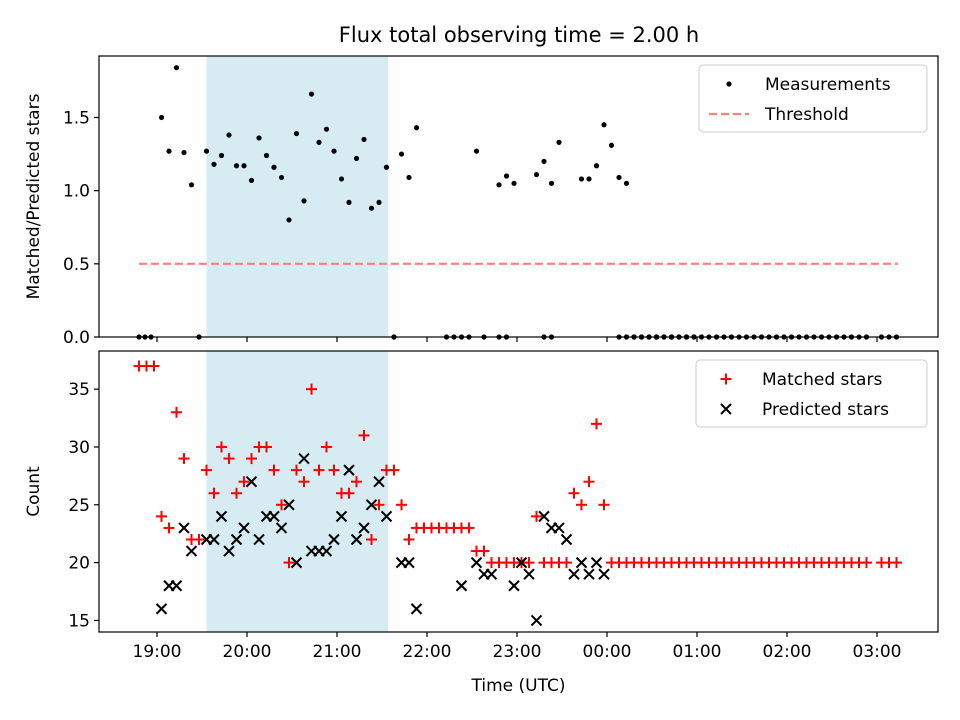  Describe the element at coordinates (76, 265) in the screenshot. I see `y-tick-label: 0.5` at that location.